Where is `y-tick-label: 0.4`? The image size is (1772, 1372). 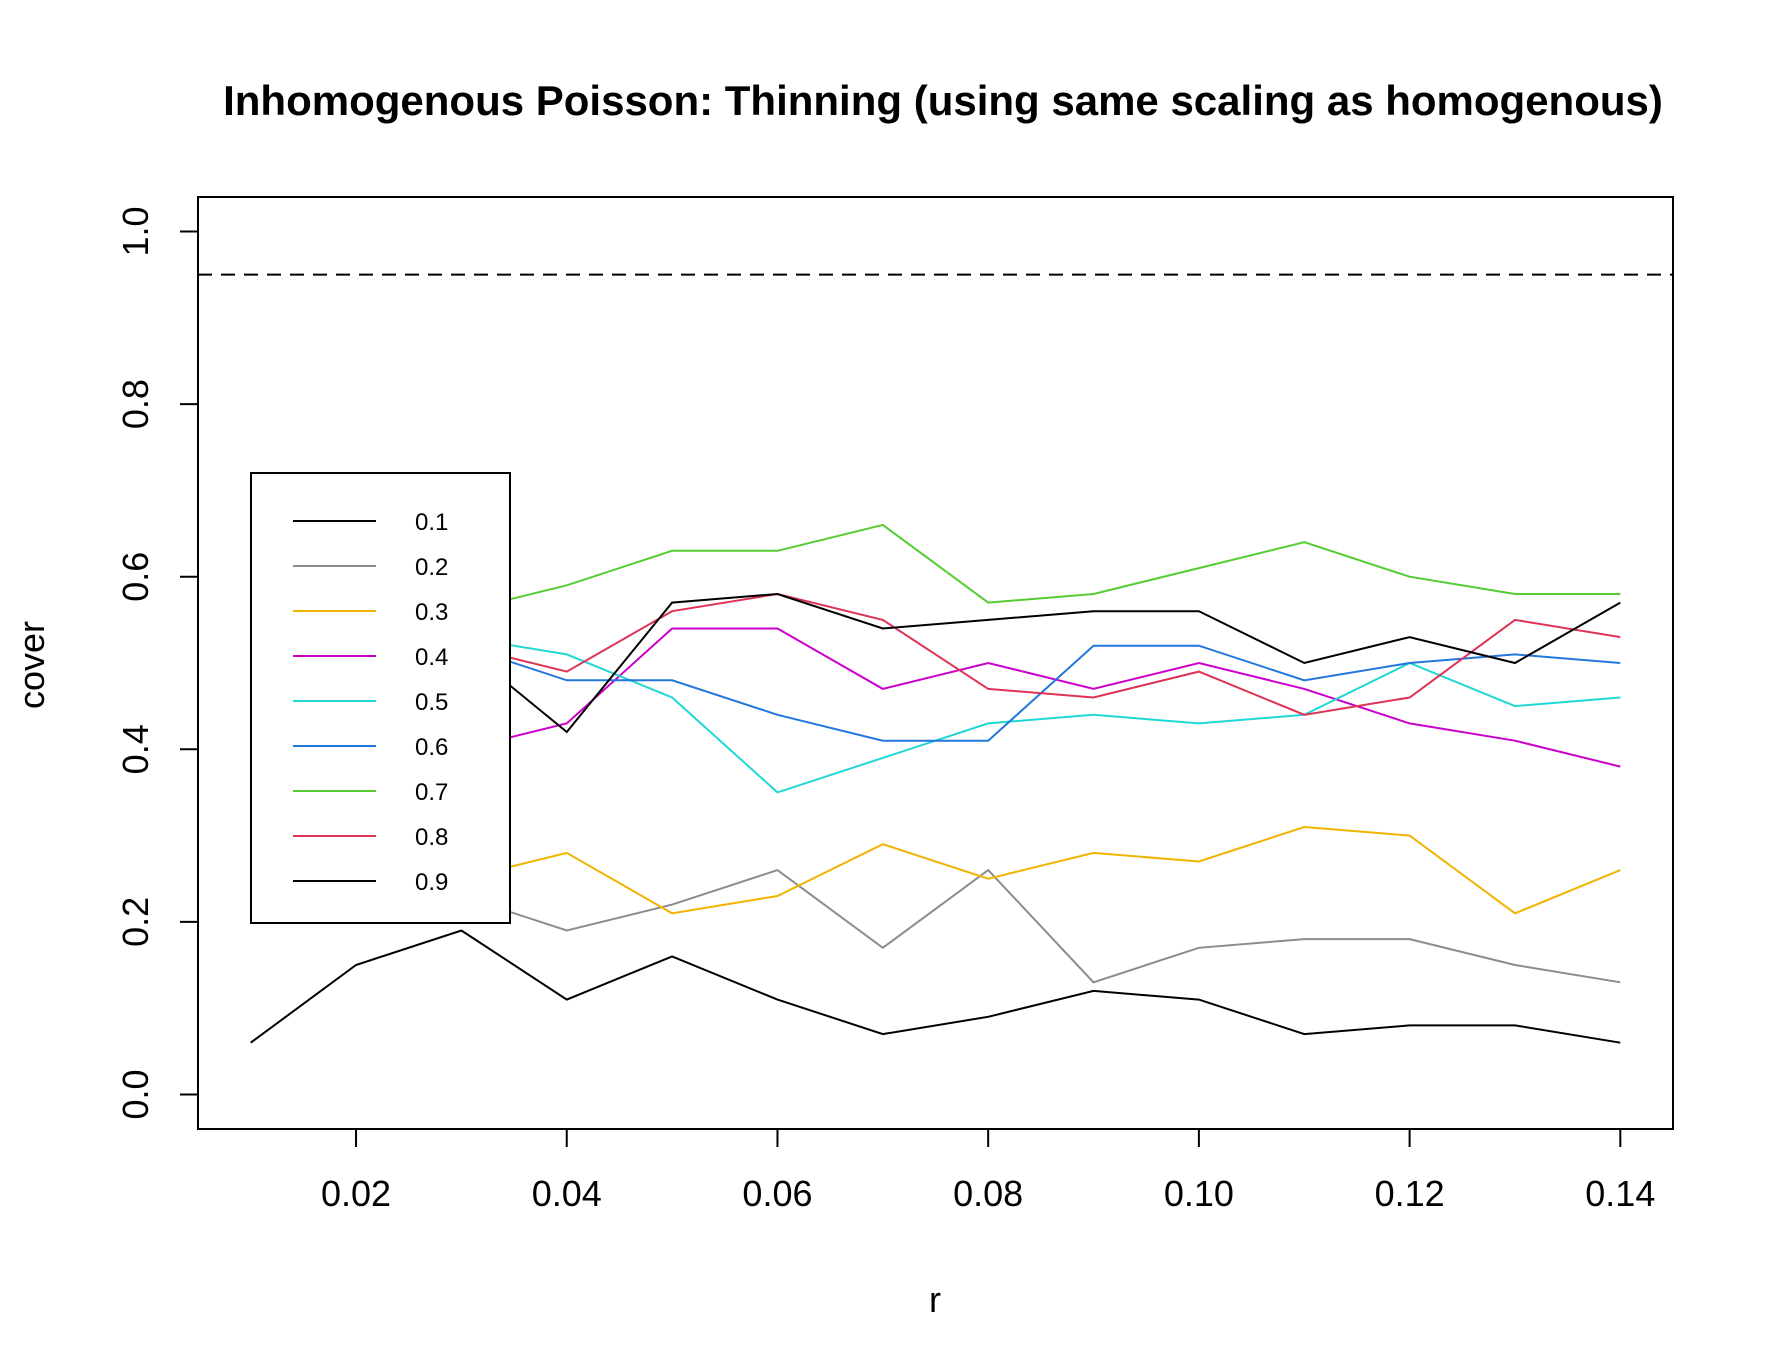 y-tick-label: 0.4 is located at coordinates (135, 749).